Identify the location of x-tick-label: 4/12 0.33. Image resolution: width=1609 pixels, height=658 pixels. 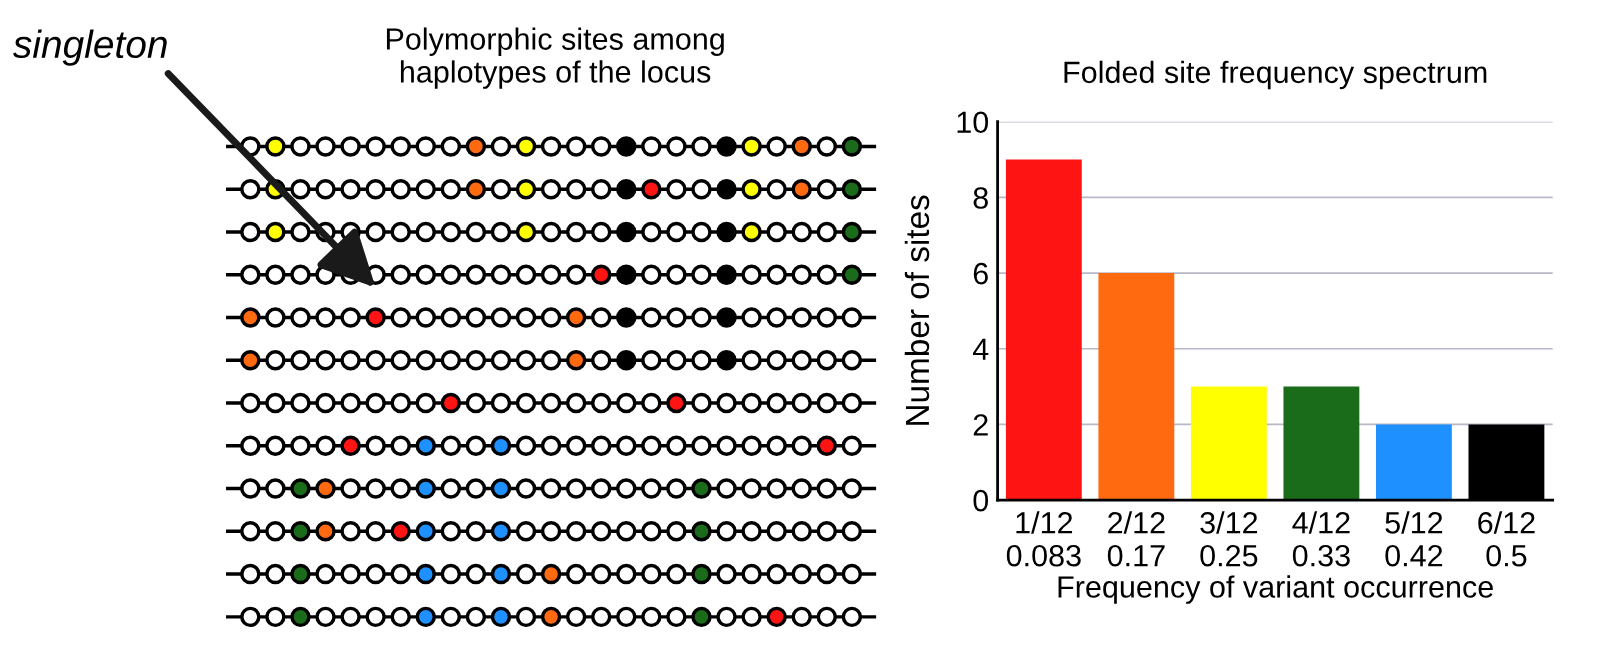
(1321, 539).